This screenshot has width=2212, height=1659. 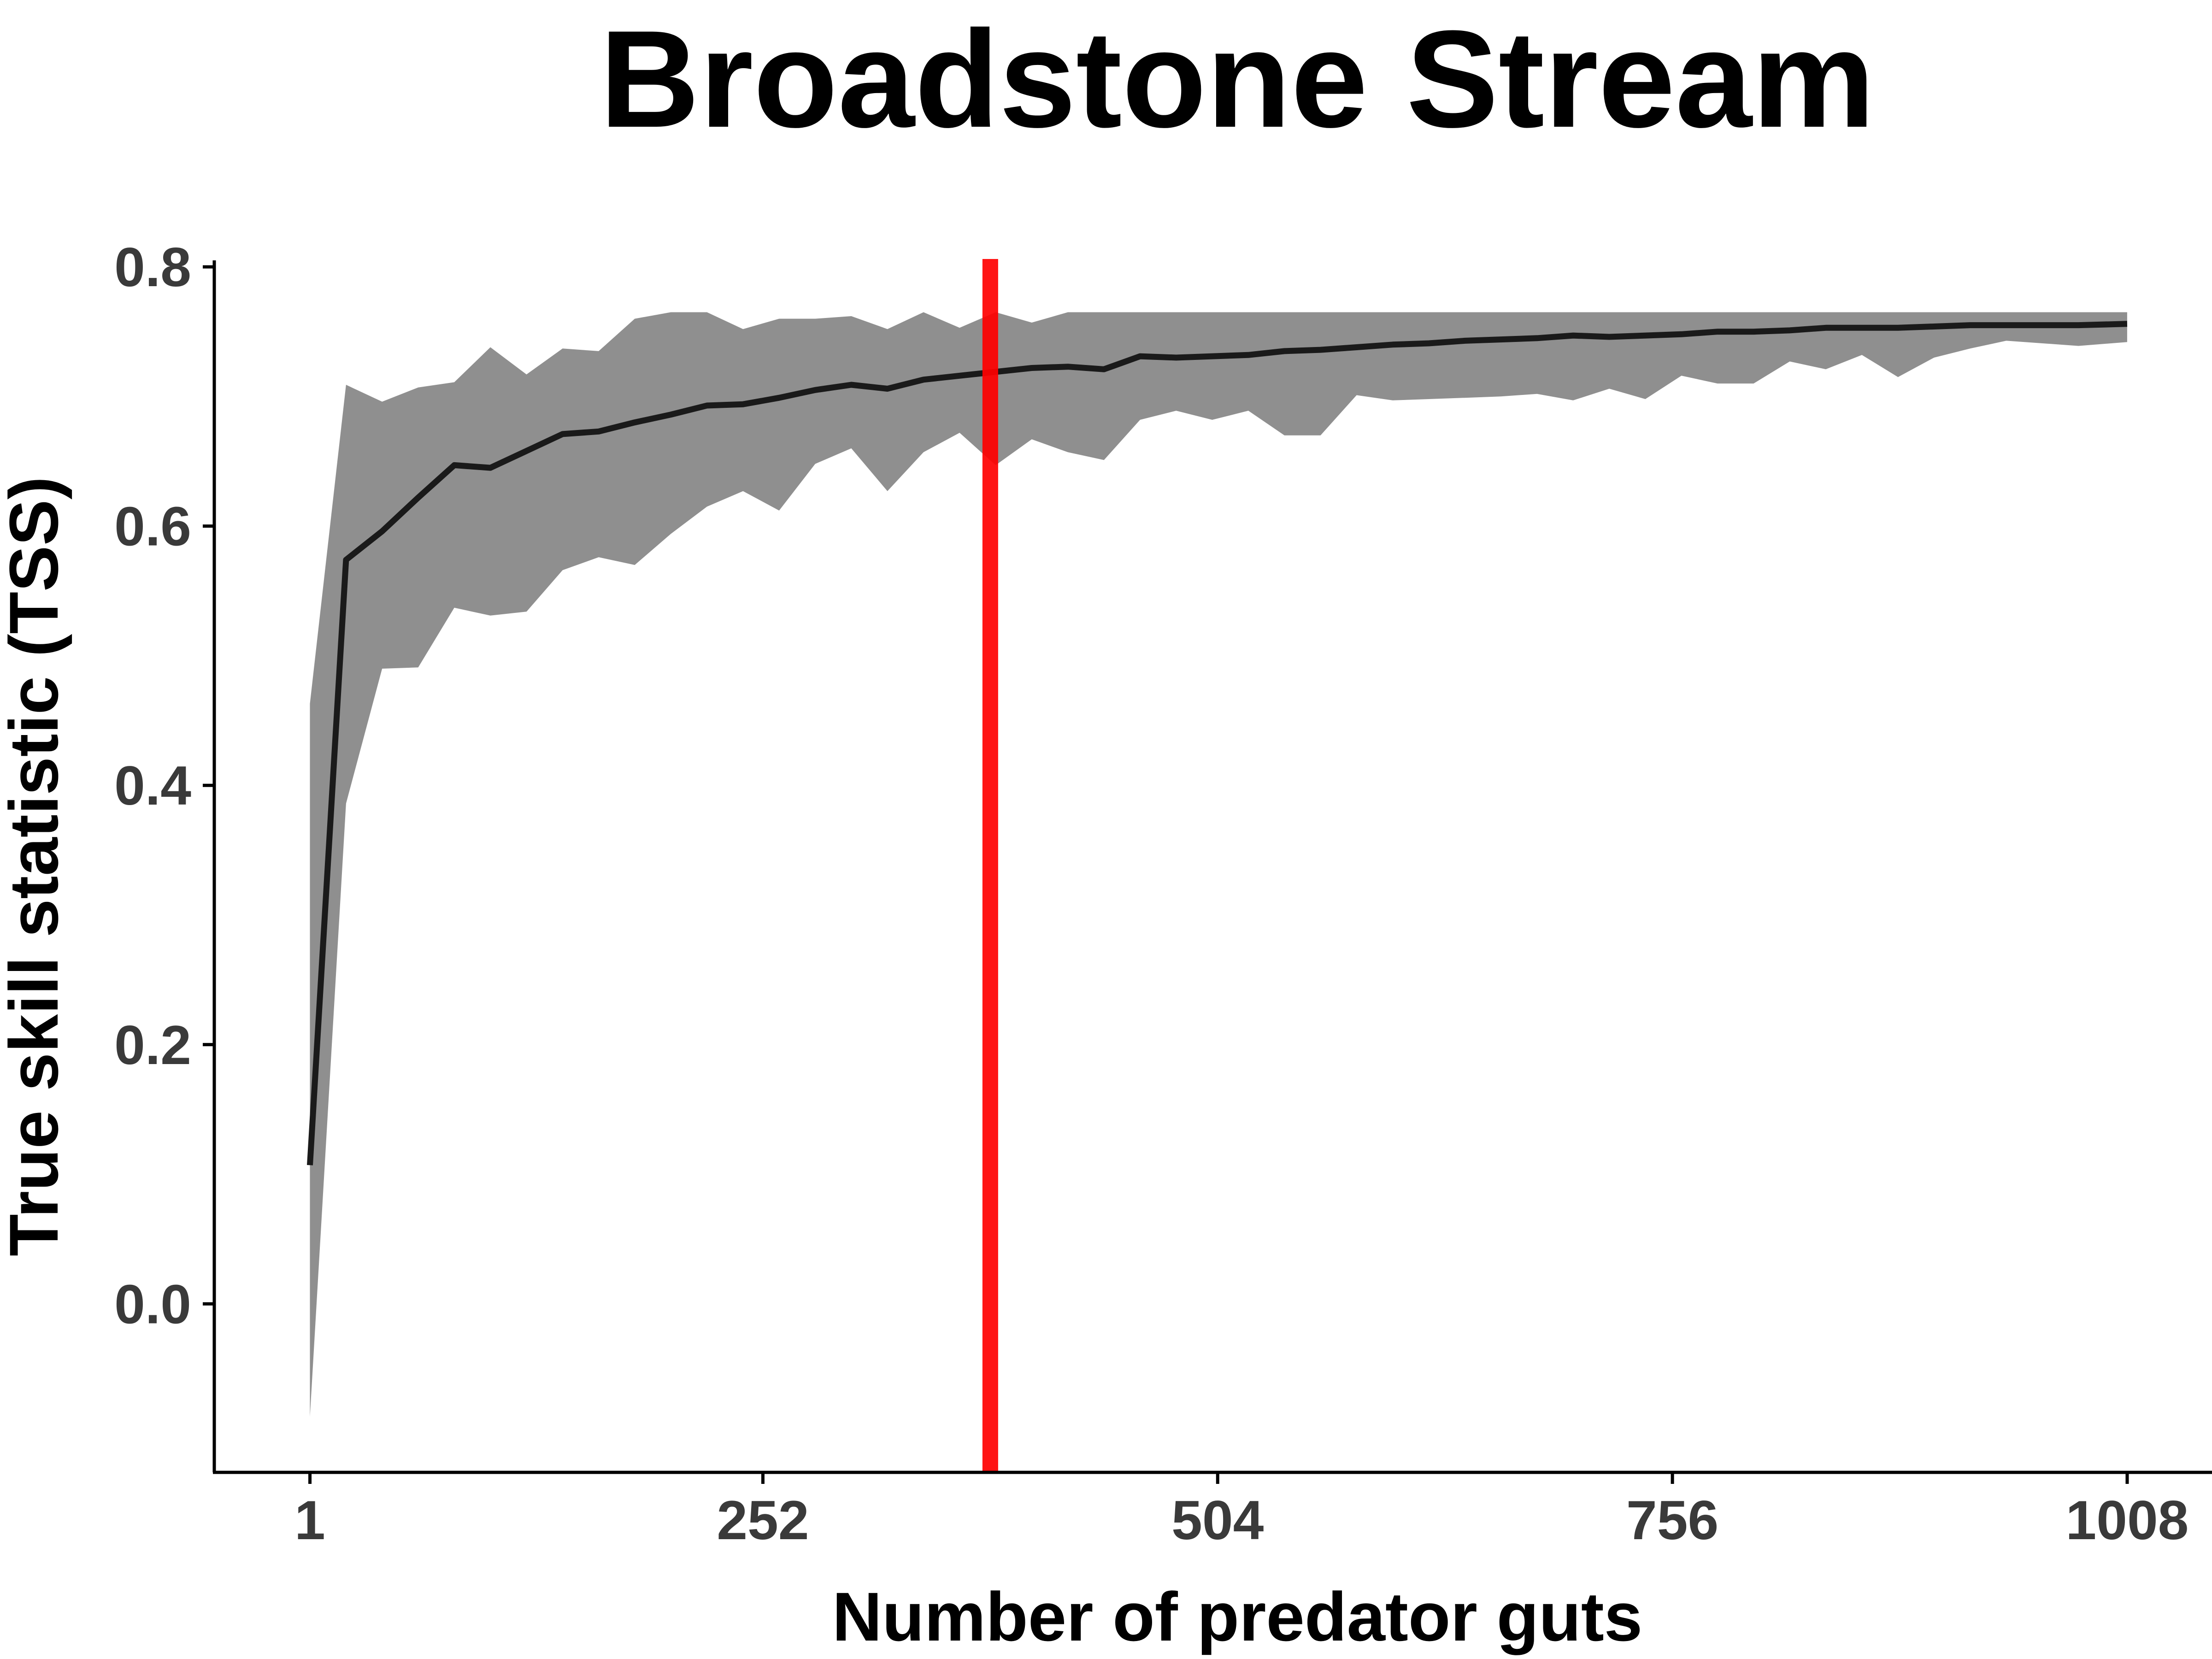 I want to click on x-axis-label: Number of predator guts, so click(x=1237, y=1616).